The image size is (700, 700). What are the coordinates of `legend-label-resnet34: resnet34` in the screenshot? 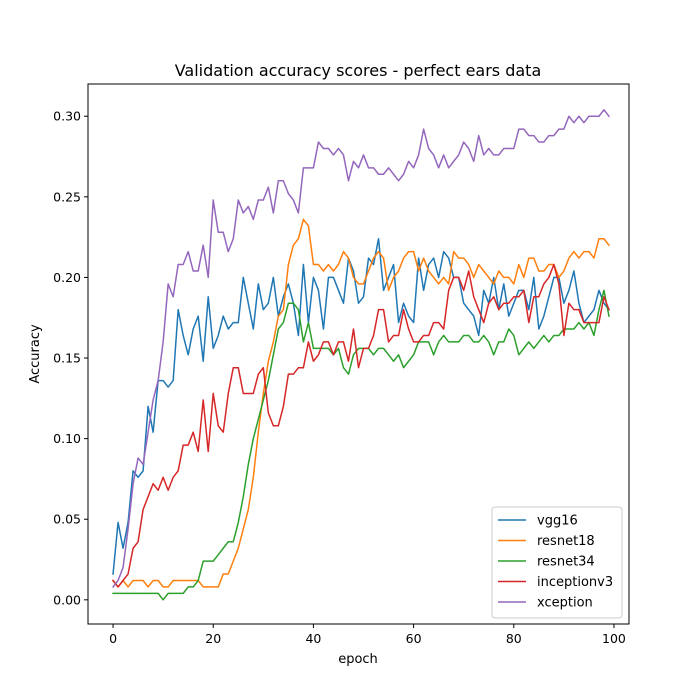 It's located at (566, 562).